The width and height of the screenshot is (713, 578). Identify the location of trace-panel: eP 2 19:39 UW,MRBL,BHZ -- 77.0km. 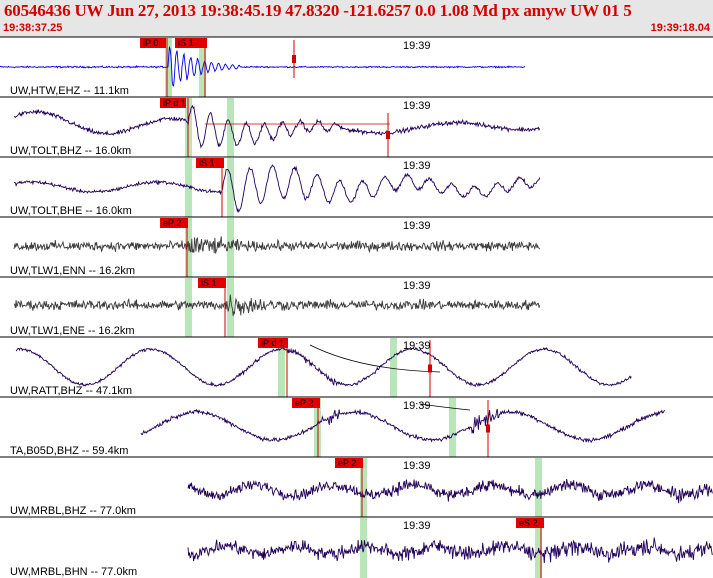
(356, 486).